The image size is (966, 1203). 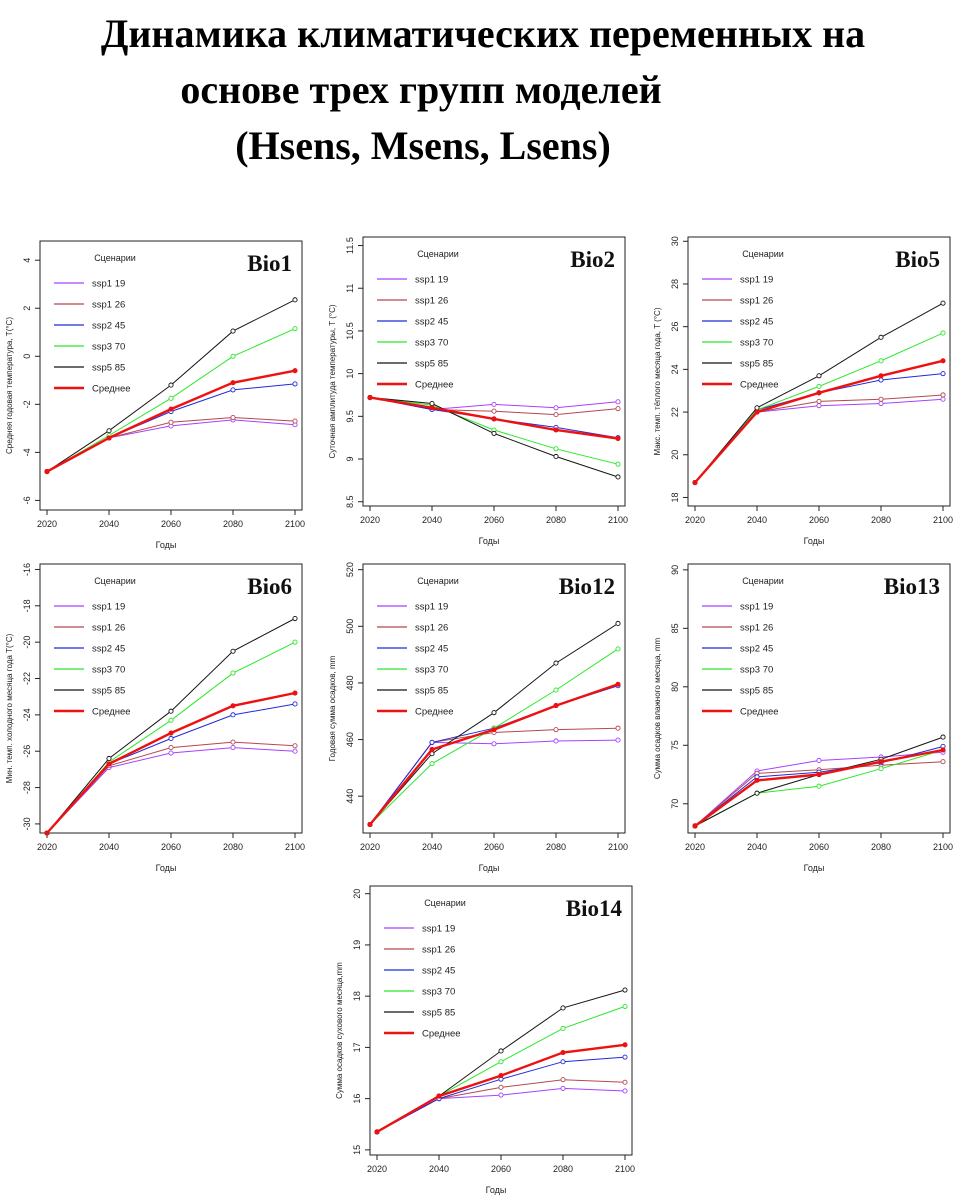 I want to click on title-line-3: (Hsens, Msens, Lsens), so click(x=423, y=145).